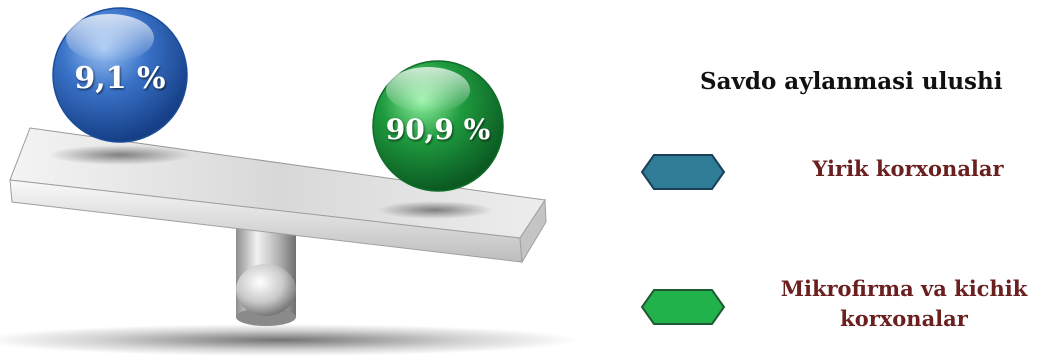  Describe the element at coordinates (683, 172) in the screenshot. I see `legend-swatch-yirik-korxonalar` at that location.